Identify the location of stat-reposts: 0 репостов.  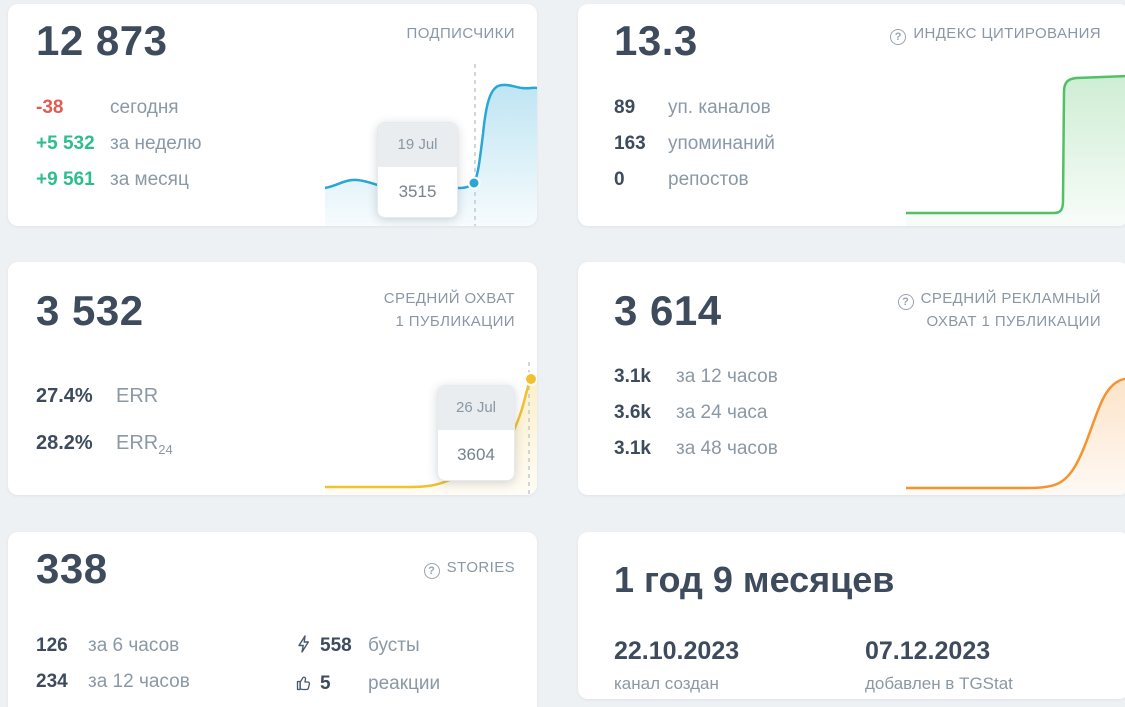
(694, 179).